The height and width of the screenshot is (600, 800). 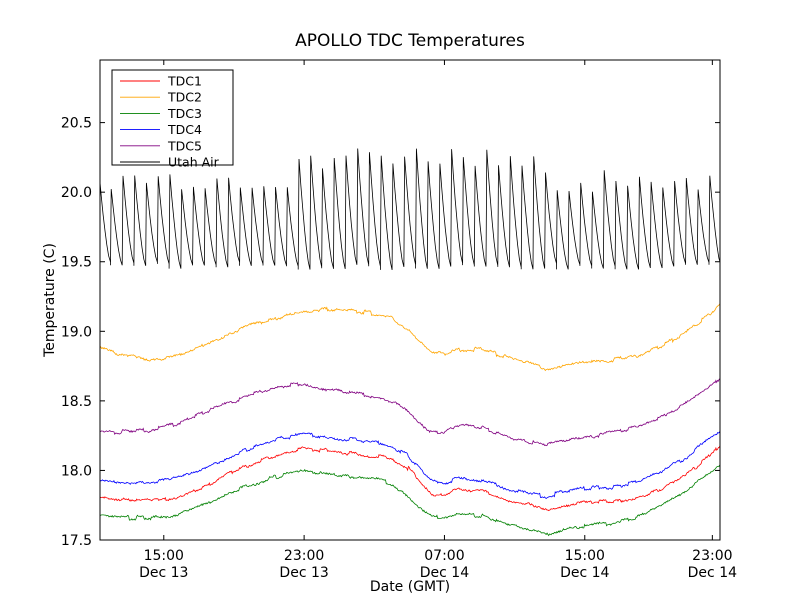 What do you see at coordinates (184, 113) in the screenshot?
I see `legend-label-tdc3: TDC3` at bounding box center [184, 113].